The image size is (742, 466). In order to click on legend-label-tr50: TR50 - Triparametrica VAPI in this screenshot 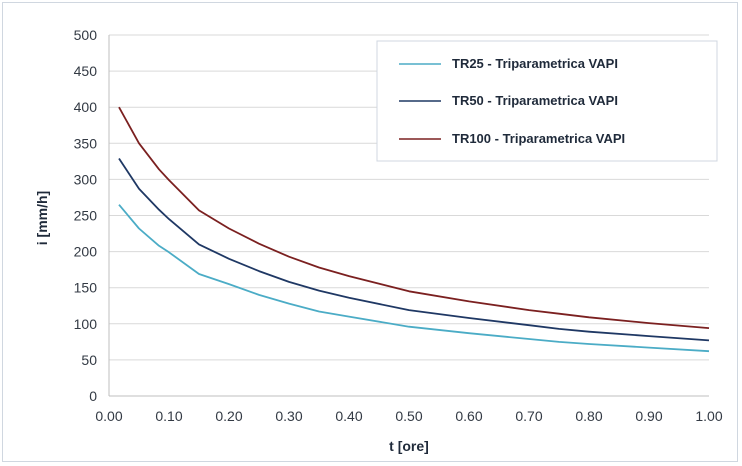, I will do `click(535, 100)`.